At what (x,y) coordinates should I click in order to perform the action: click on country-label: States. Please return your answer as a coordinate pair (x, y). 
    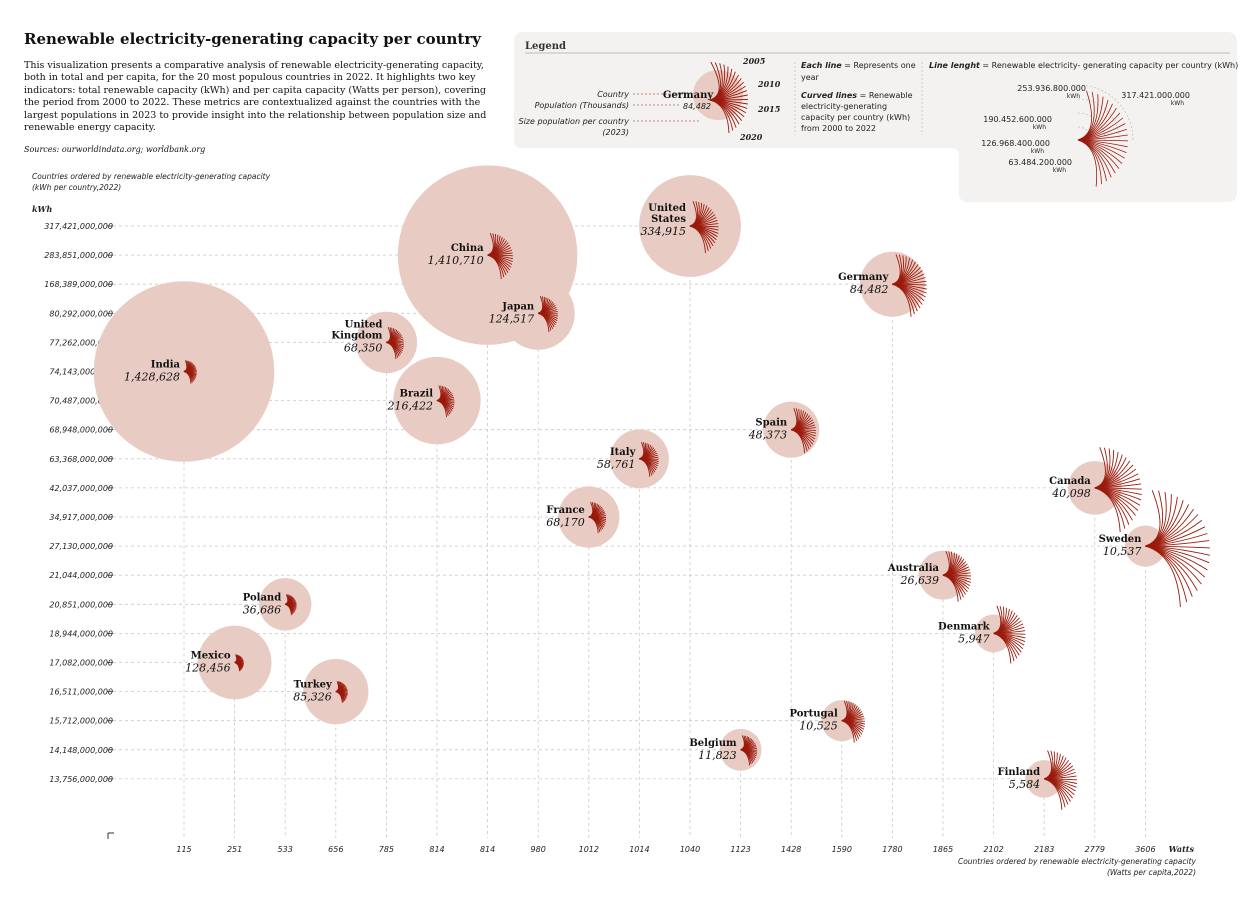
    Looking at the image, I should click on (668, 219).